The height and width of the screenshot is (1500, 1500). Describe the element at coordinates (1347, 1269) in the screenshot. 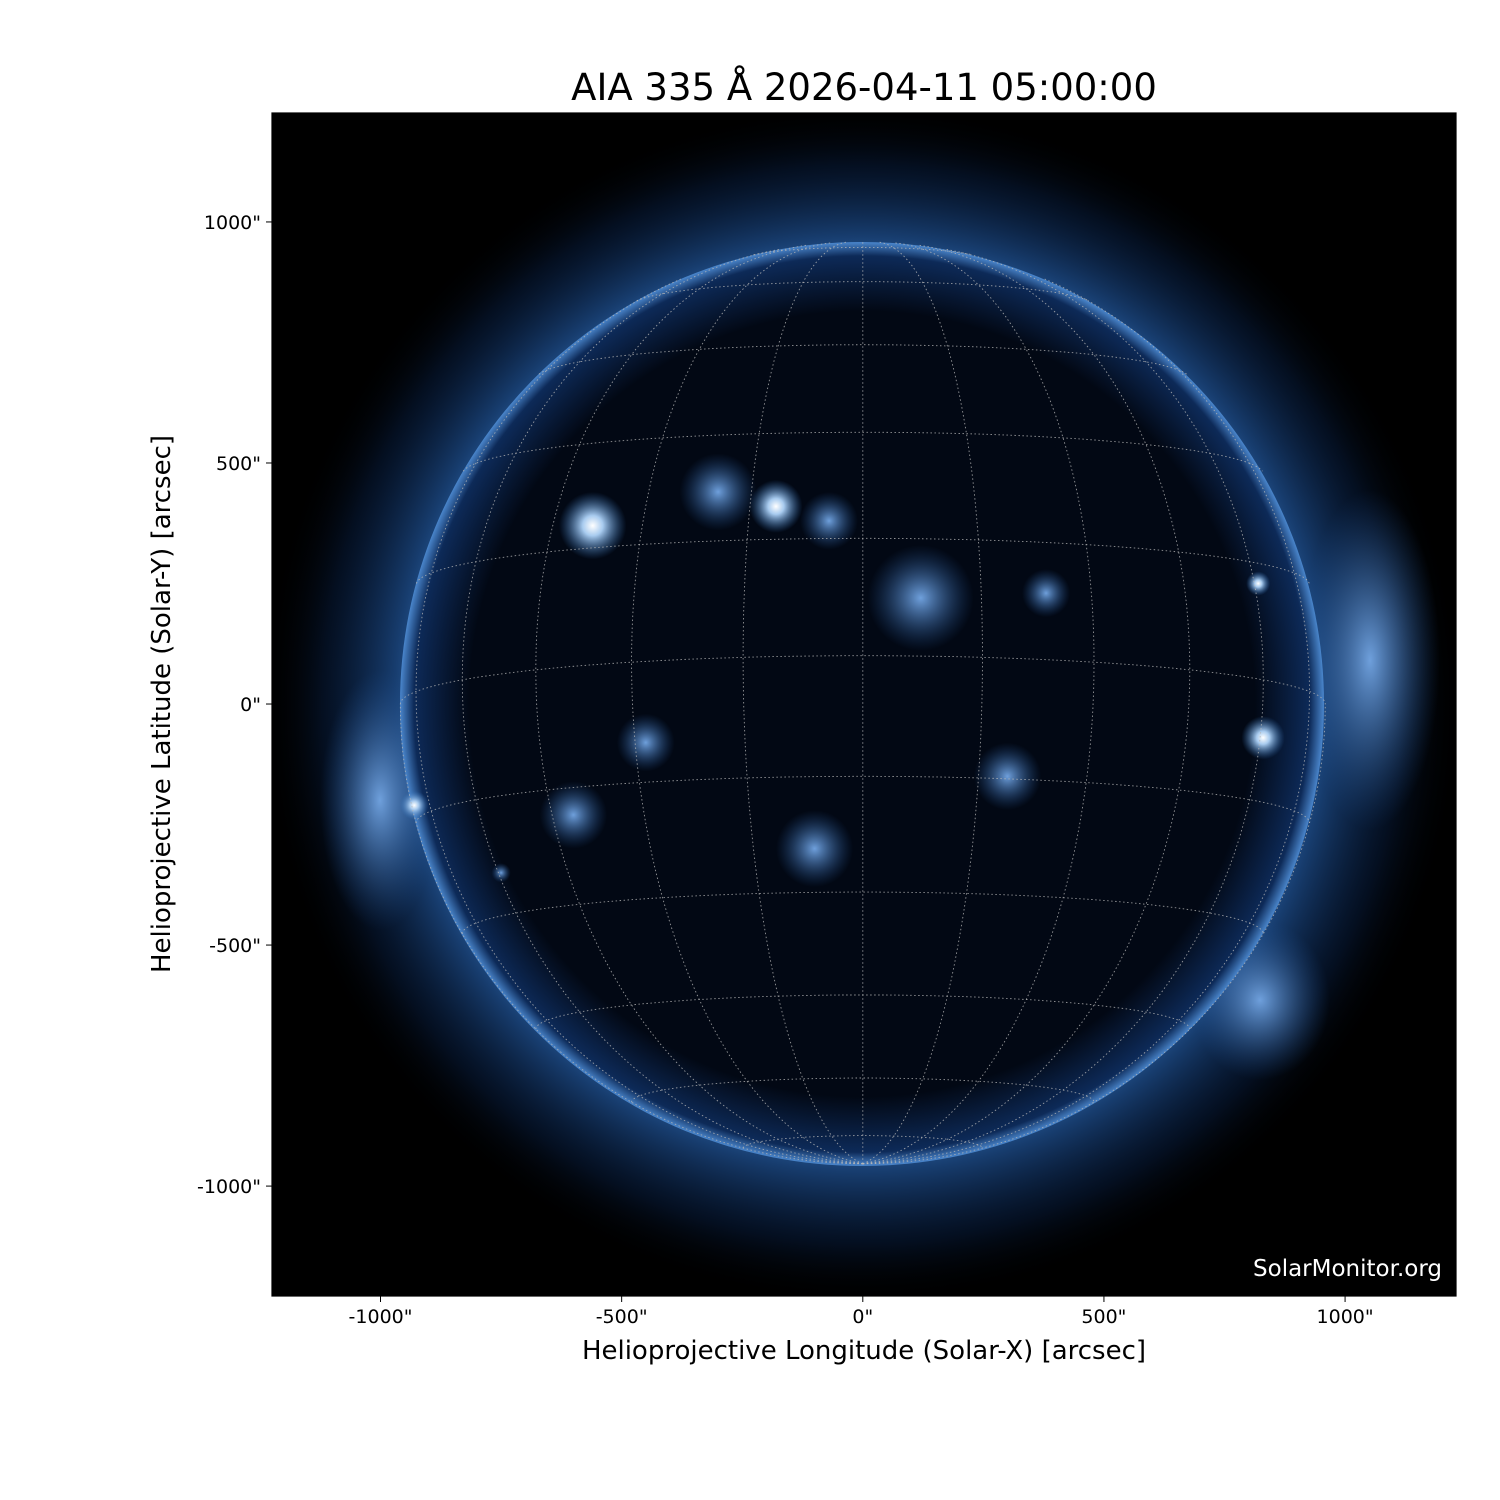

I see `watermark: SolarMonitor.org` at that location.